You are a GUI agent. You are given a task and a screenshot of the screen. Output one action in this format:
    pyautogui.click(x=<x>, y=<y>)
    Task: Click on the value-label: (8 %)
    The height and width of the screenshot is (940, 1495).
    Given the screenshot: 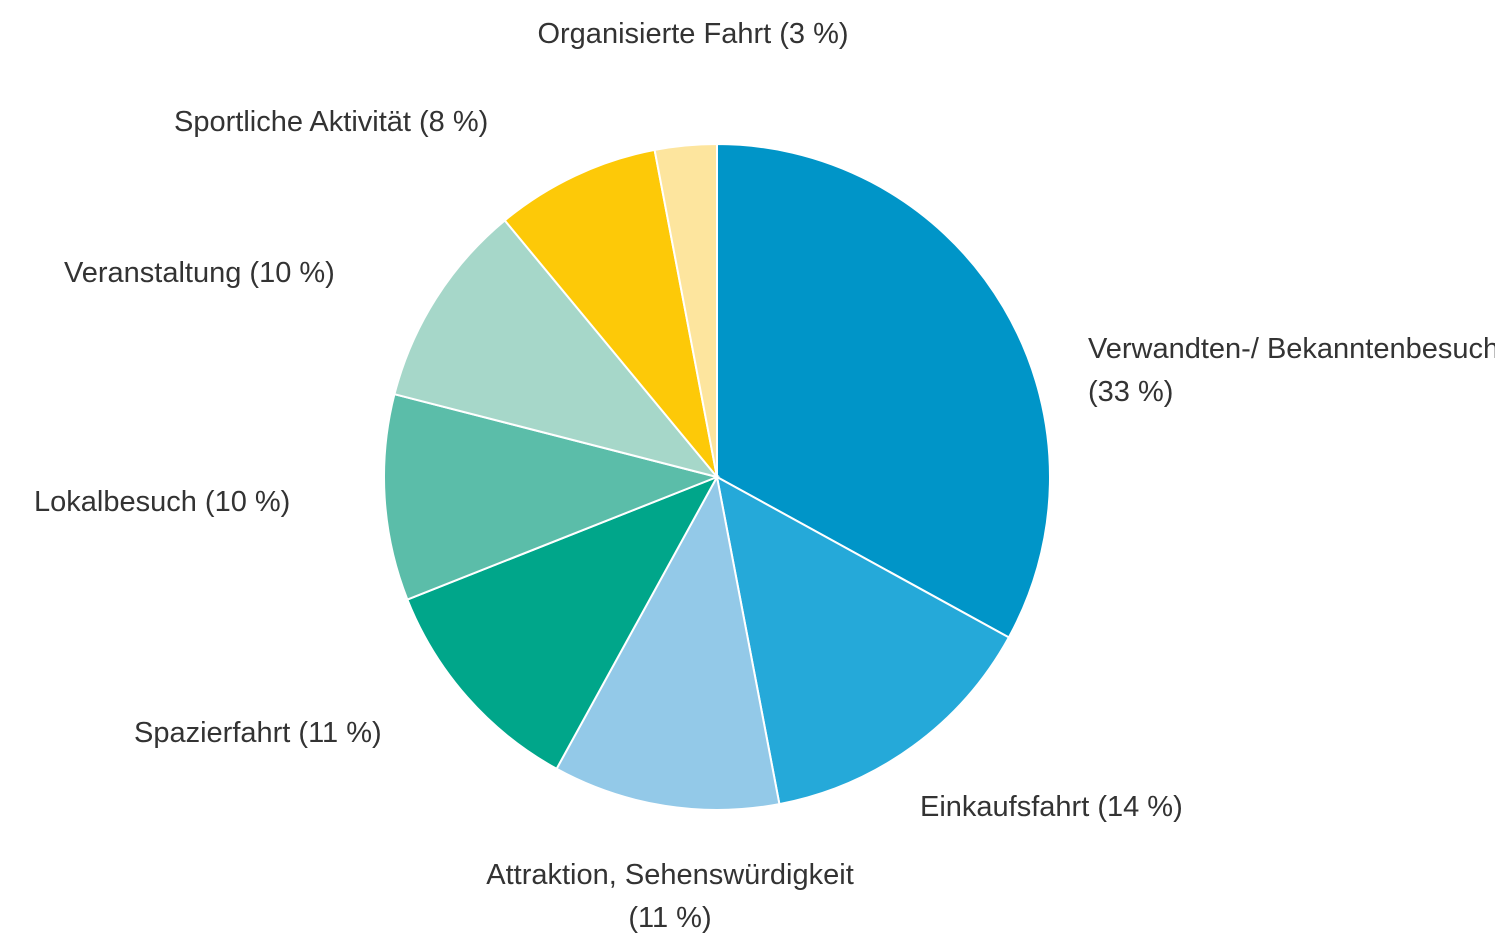 What is the action you would take?
    pyautogui.click(x=454, y=122)
    